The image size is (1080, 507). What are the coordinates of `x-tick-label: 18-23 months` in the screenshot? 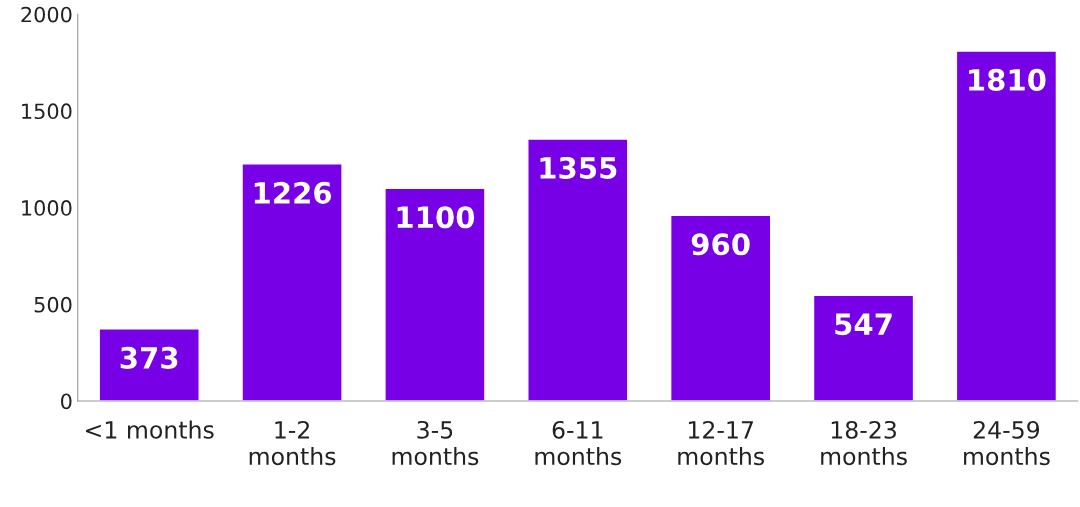 It's located at (864, 443).